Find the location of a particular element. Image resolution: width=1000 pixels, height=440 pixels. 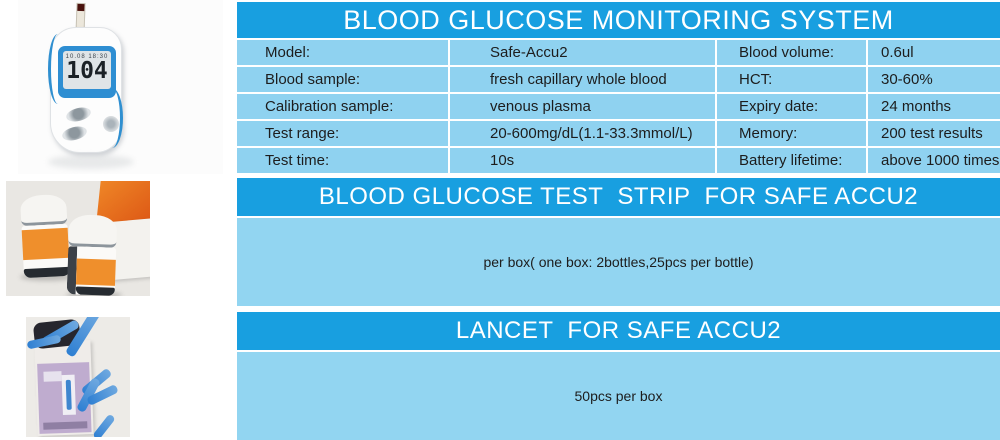

strip-bottle-right is located at coordinates (92, 255).